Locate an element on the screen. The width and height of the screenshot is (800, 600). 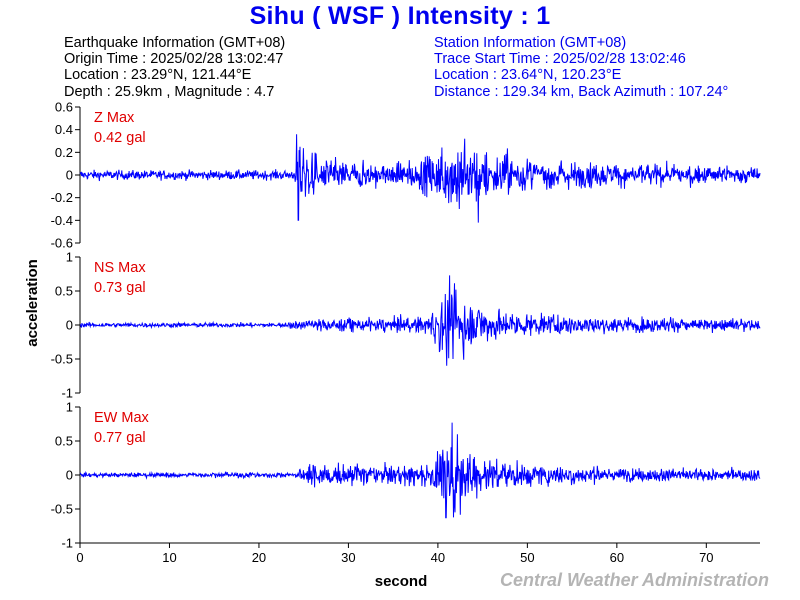
x-tick-label: 30 is located at coordinates (348, 557).